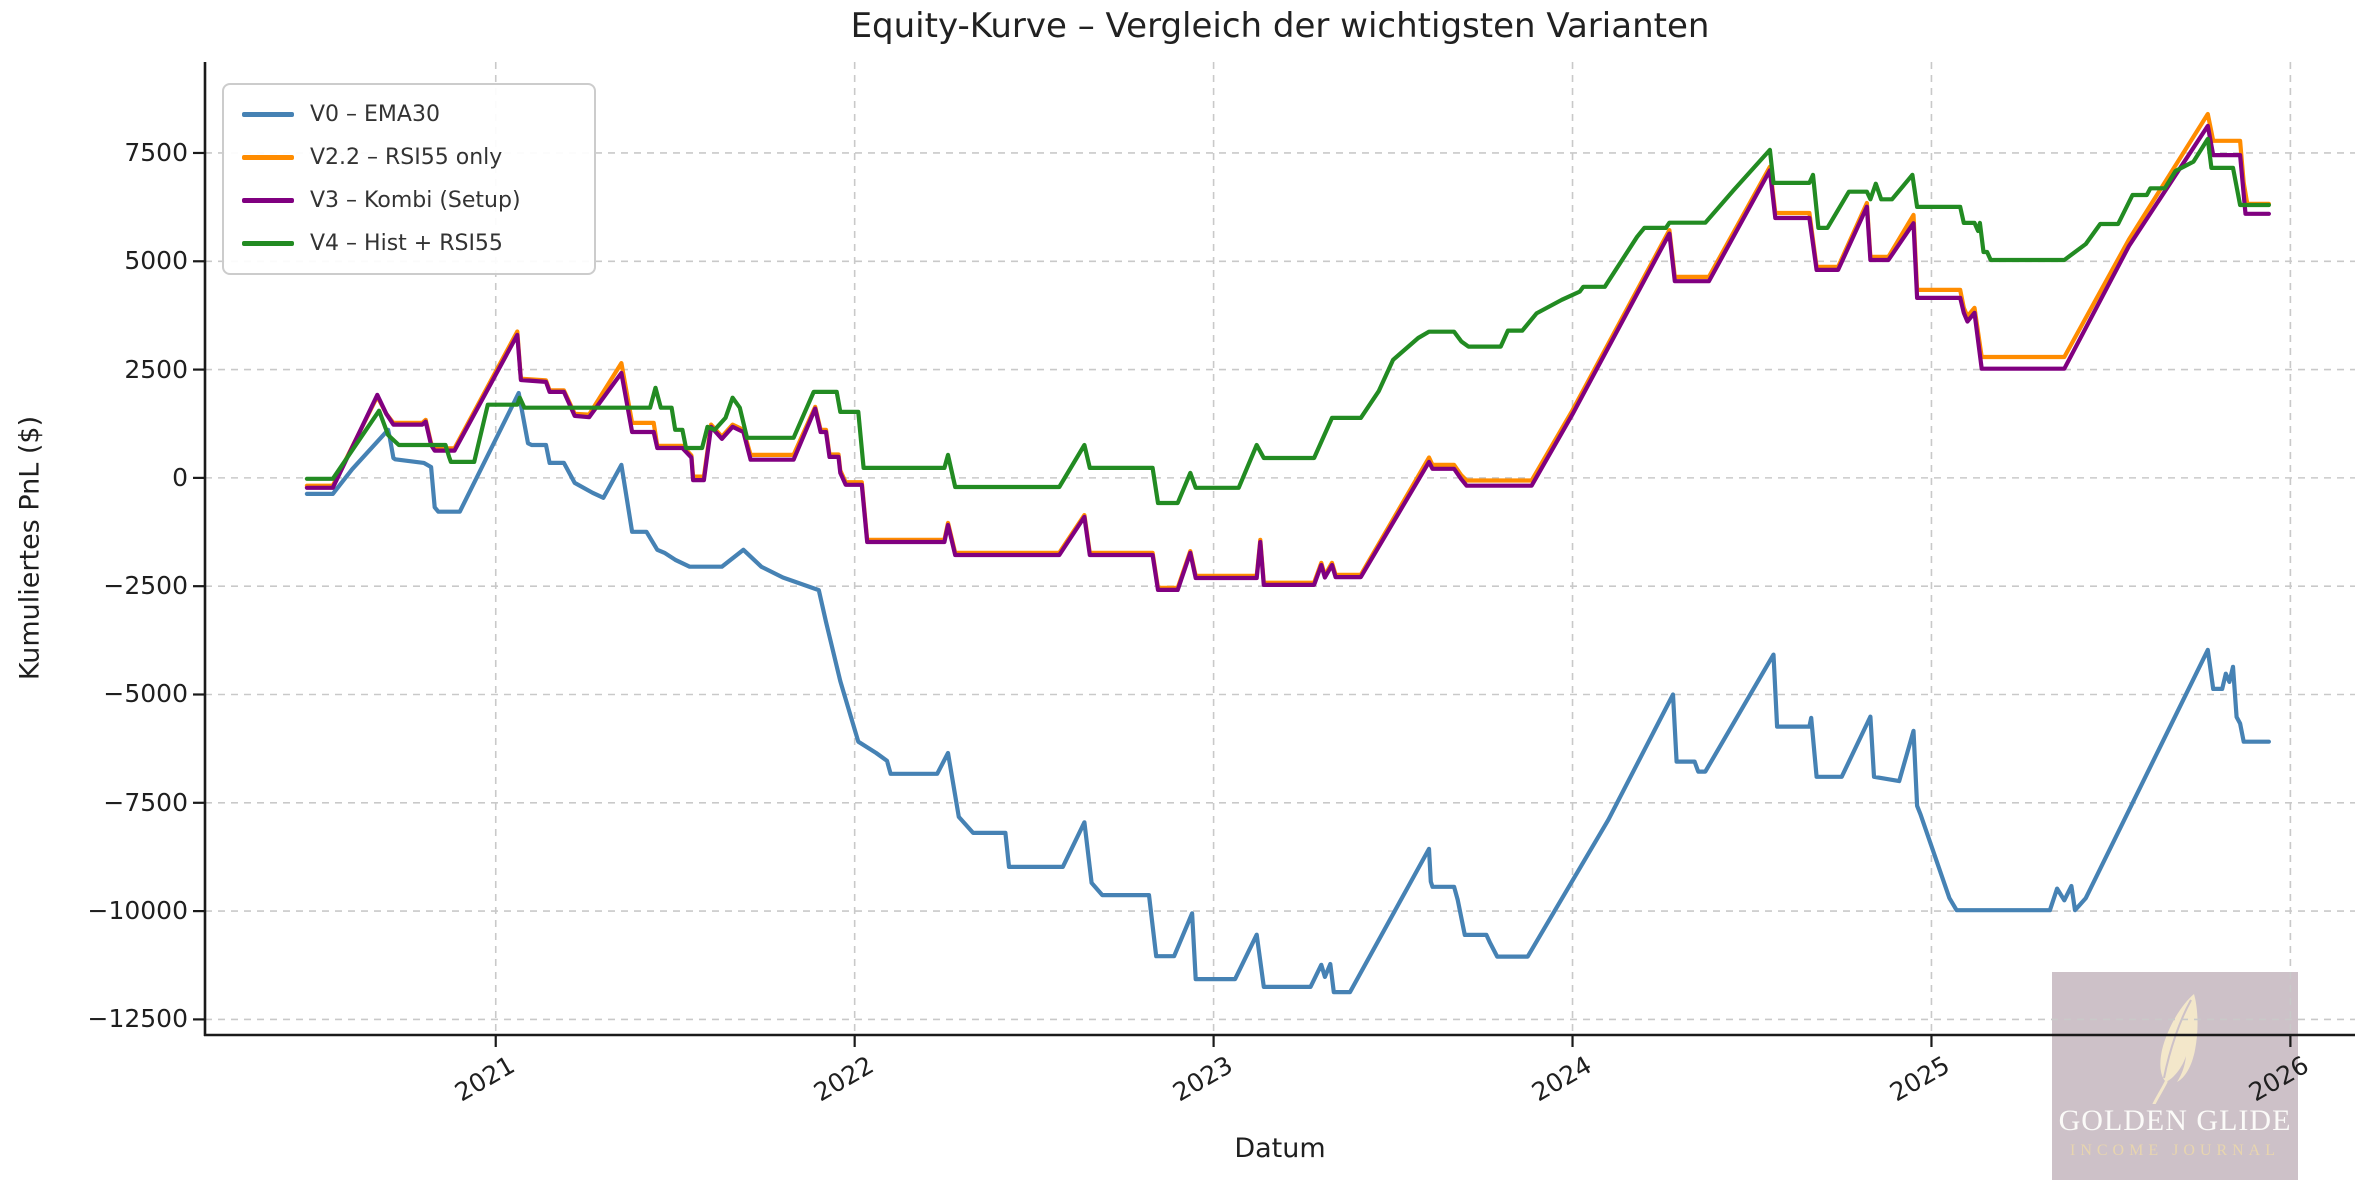 The width and height of the screenshot is (2379, 1180). I want to click on legend-item: V3 – Kombi (Setup), so click(409, 200).